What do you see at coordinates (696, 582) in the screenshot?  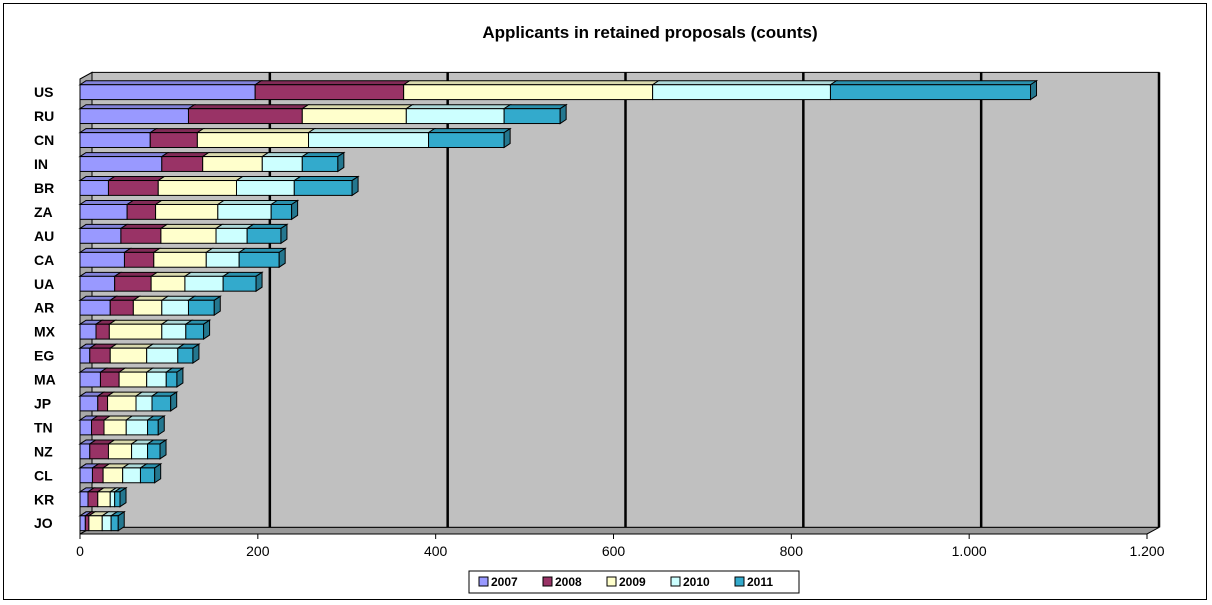 I see `legend-label: 2010` at bounding box center [696, 582].